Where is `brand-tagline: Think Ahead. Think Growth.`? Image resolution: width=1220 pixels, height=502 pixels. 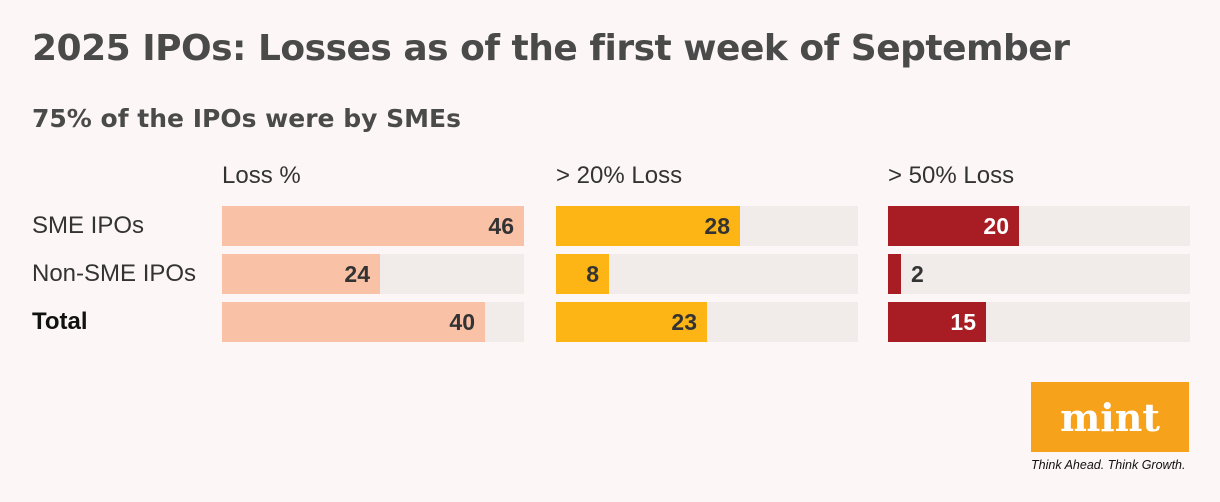 brand-tagline: Think Ahead. Think Growth. is located at coordinates (1108, 465).